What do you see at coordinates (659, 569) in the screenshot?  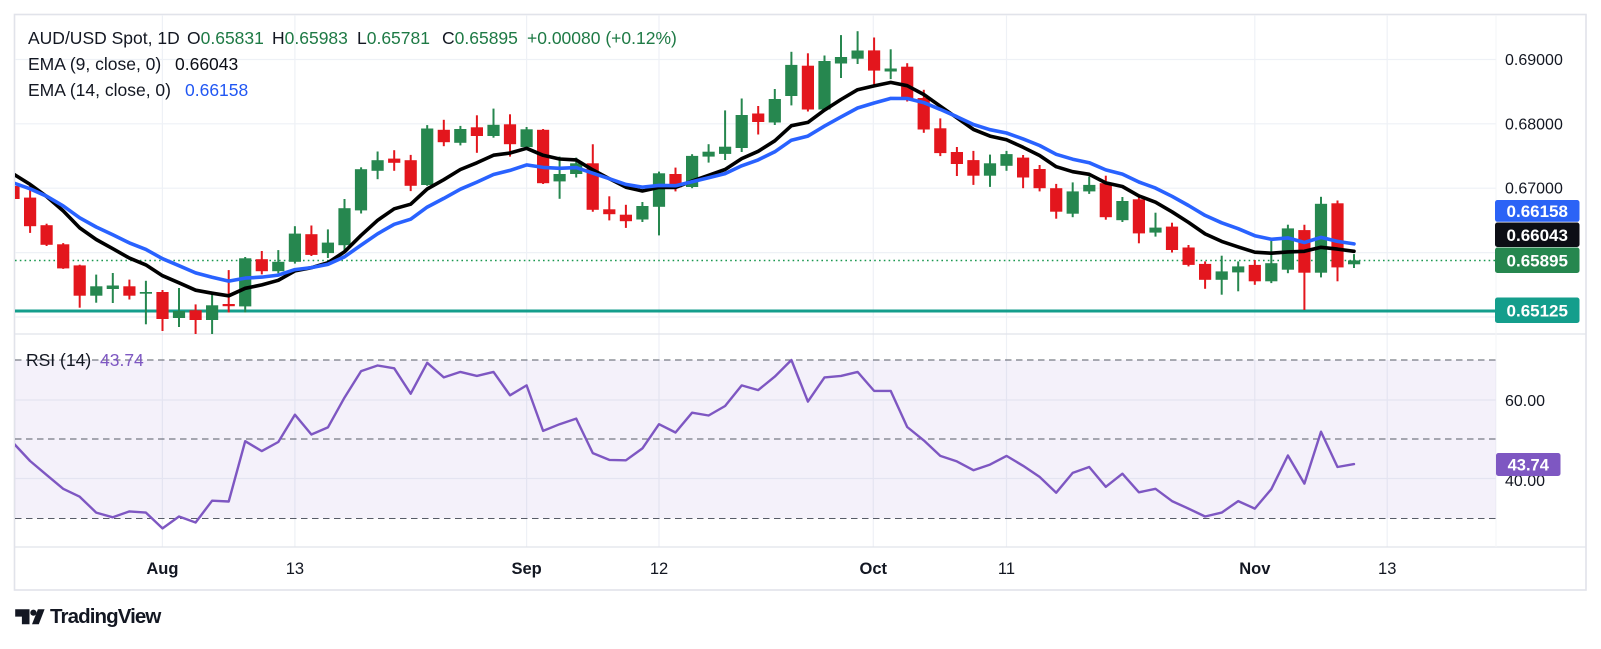 I see `svg-text: 12` at bounding box center [659, 569].